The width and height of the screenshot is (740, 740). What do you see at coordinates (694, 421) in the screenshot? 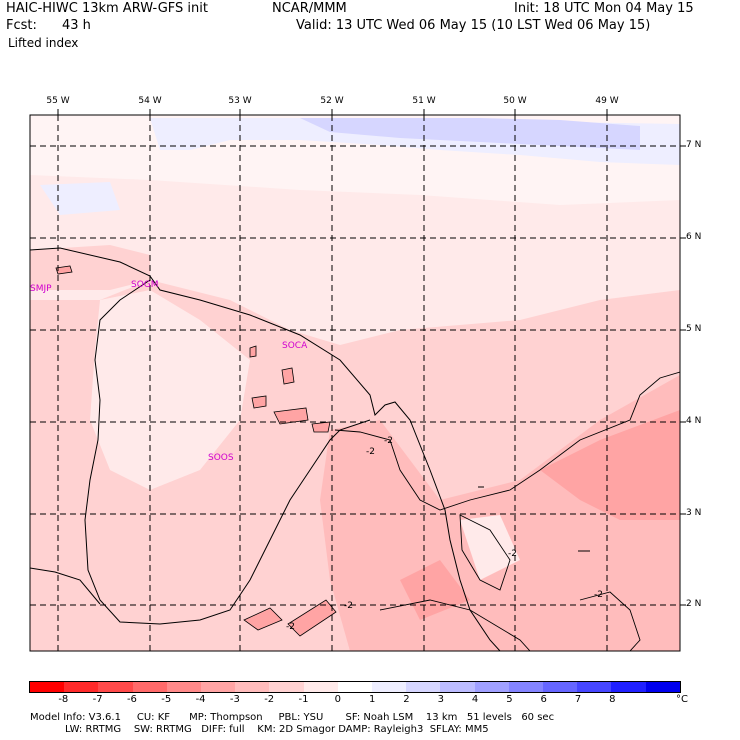
I see `lat-label-4n: 4 N` at bounding box center [694, 421].